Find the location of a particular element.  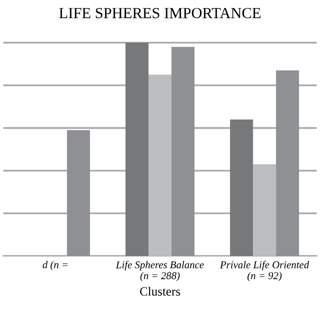

x-tick-label: d (n = is located at coordinates (55, 265).